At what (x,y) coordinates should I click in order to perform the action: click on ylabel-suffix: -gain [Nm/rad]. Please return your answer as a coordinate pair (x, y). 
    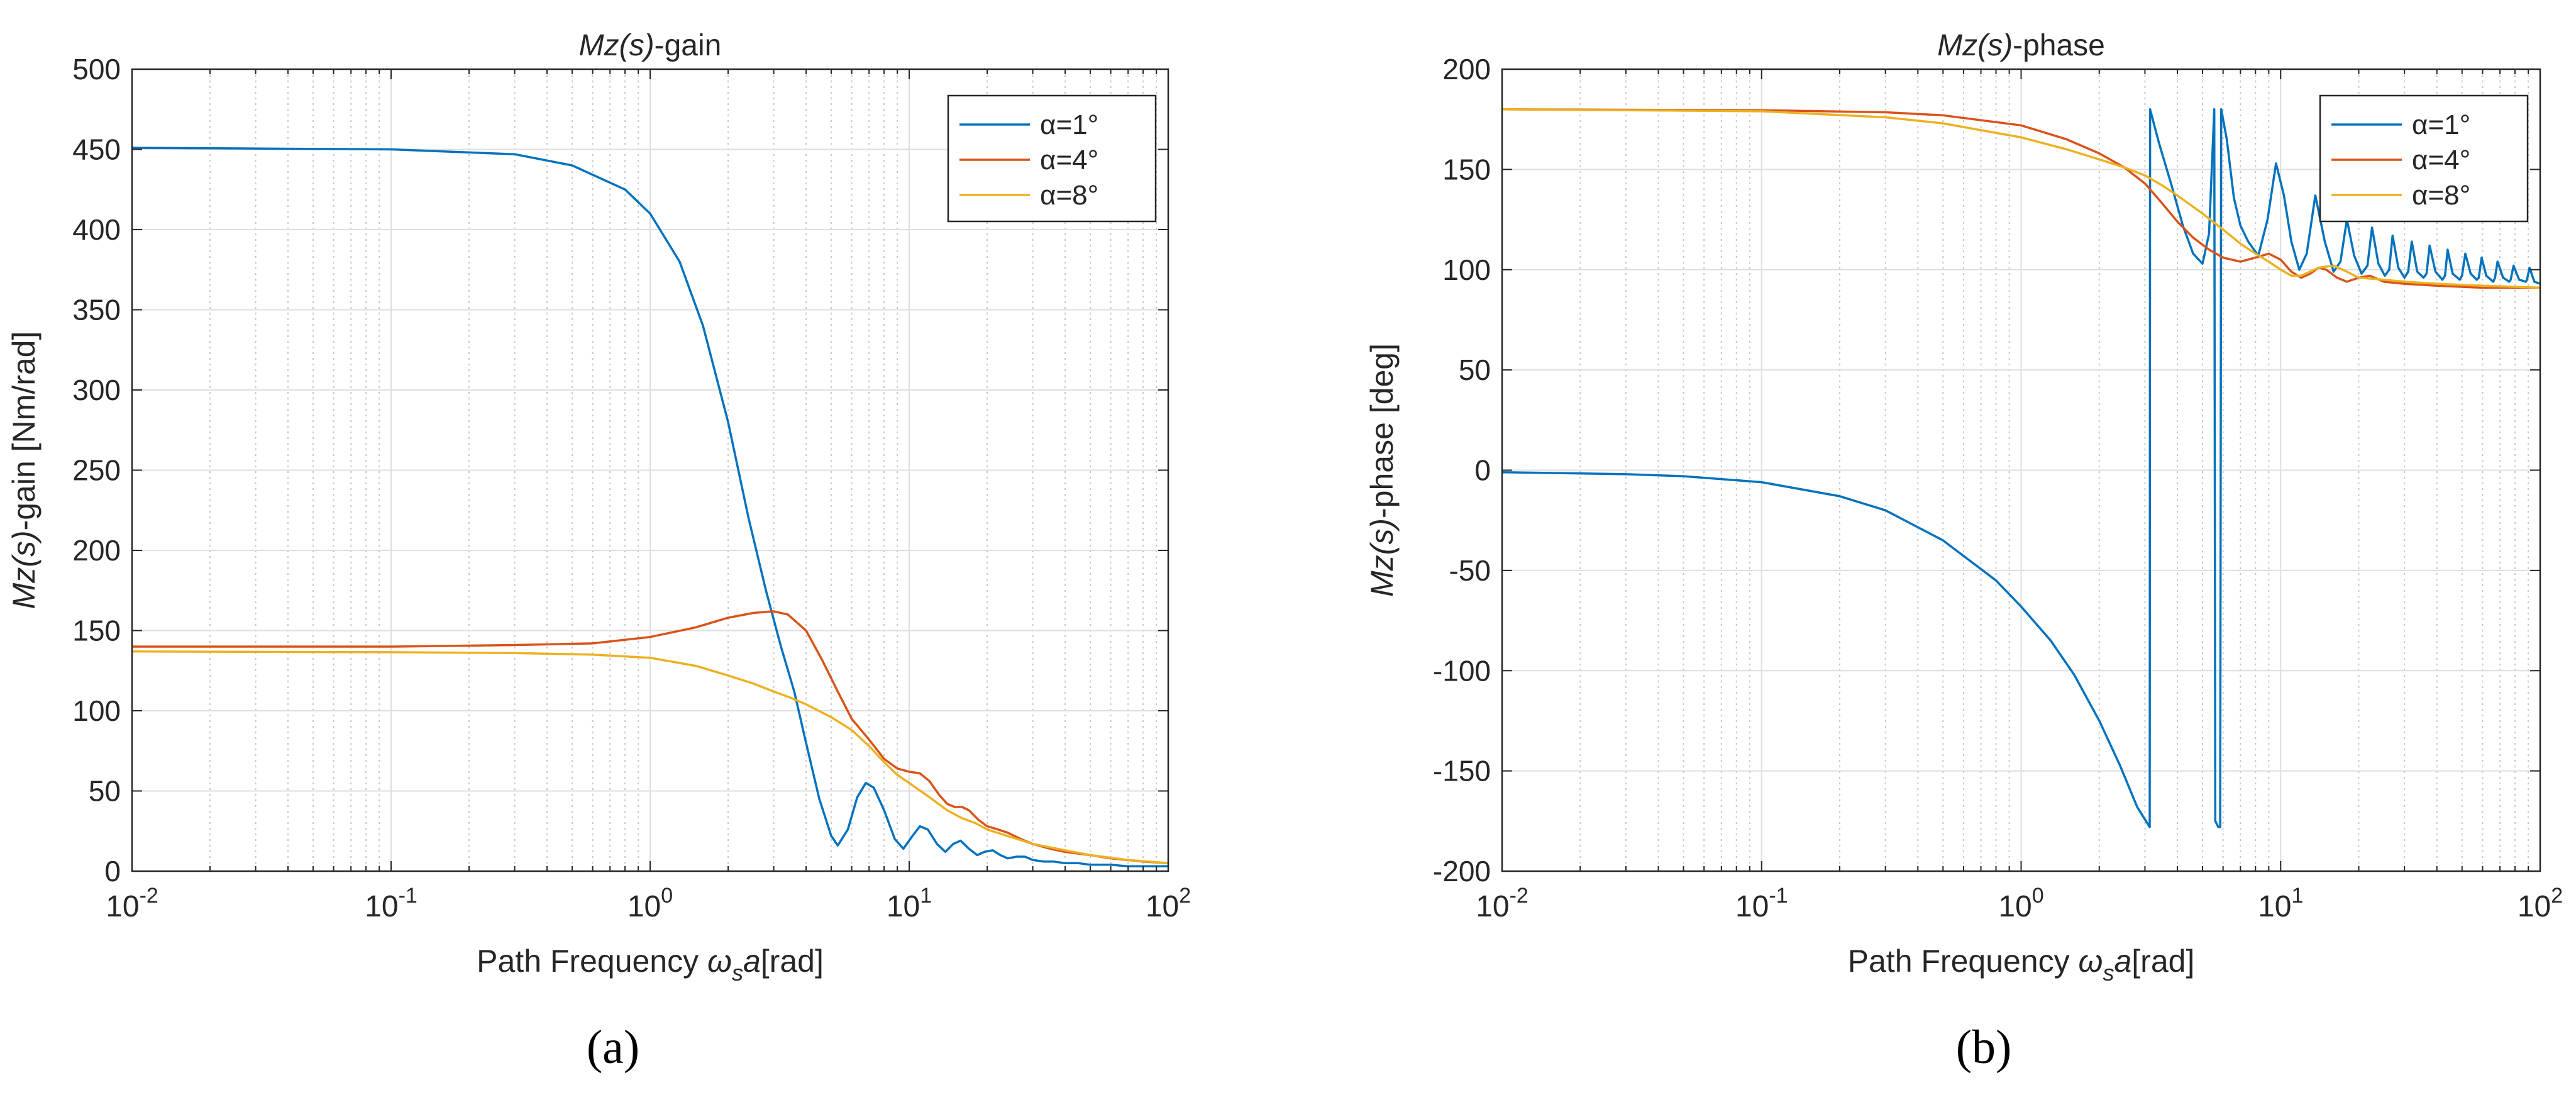
    Looking at the image, I should click on (23, 431).